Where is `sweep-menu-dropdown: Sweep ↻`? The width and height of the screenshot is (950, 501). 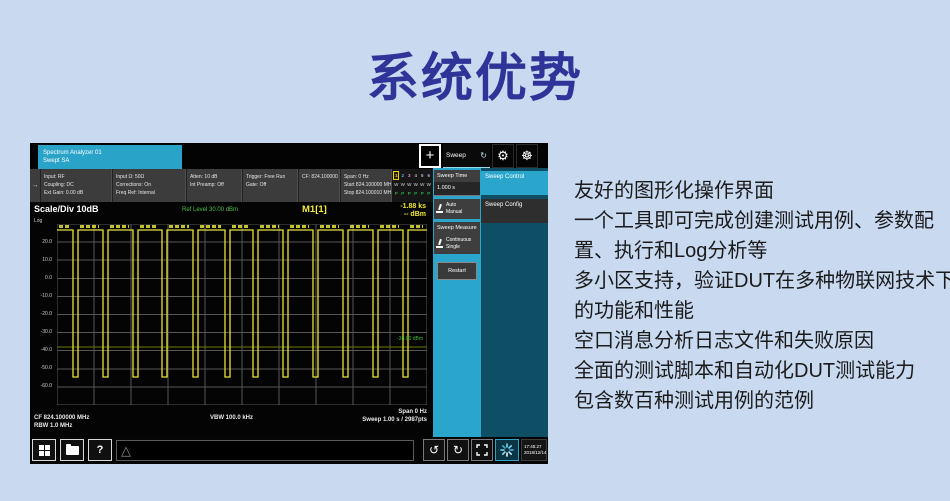
sweep-menu-dropdown: Sweep ↻ is located at coordinates (466, 156).